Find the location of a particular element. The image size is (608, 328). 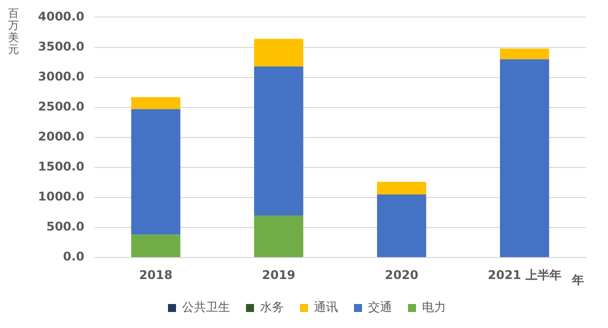

legend-label: 通讯 is located at coordinates (326, 307).